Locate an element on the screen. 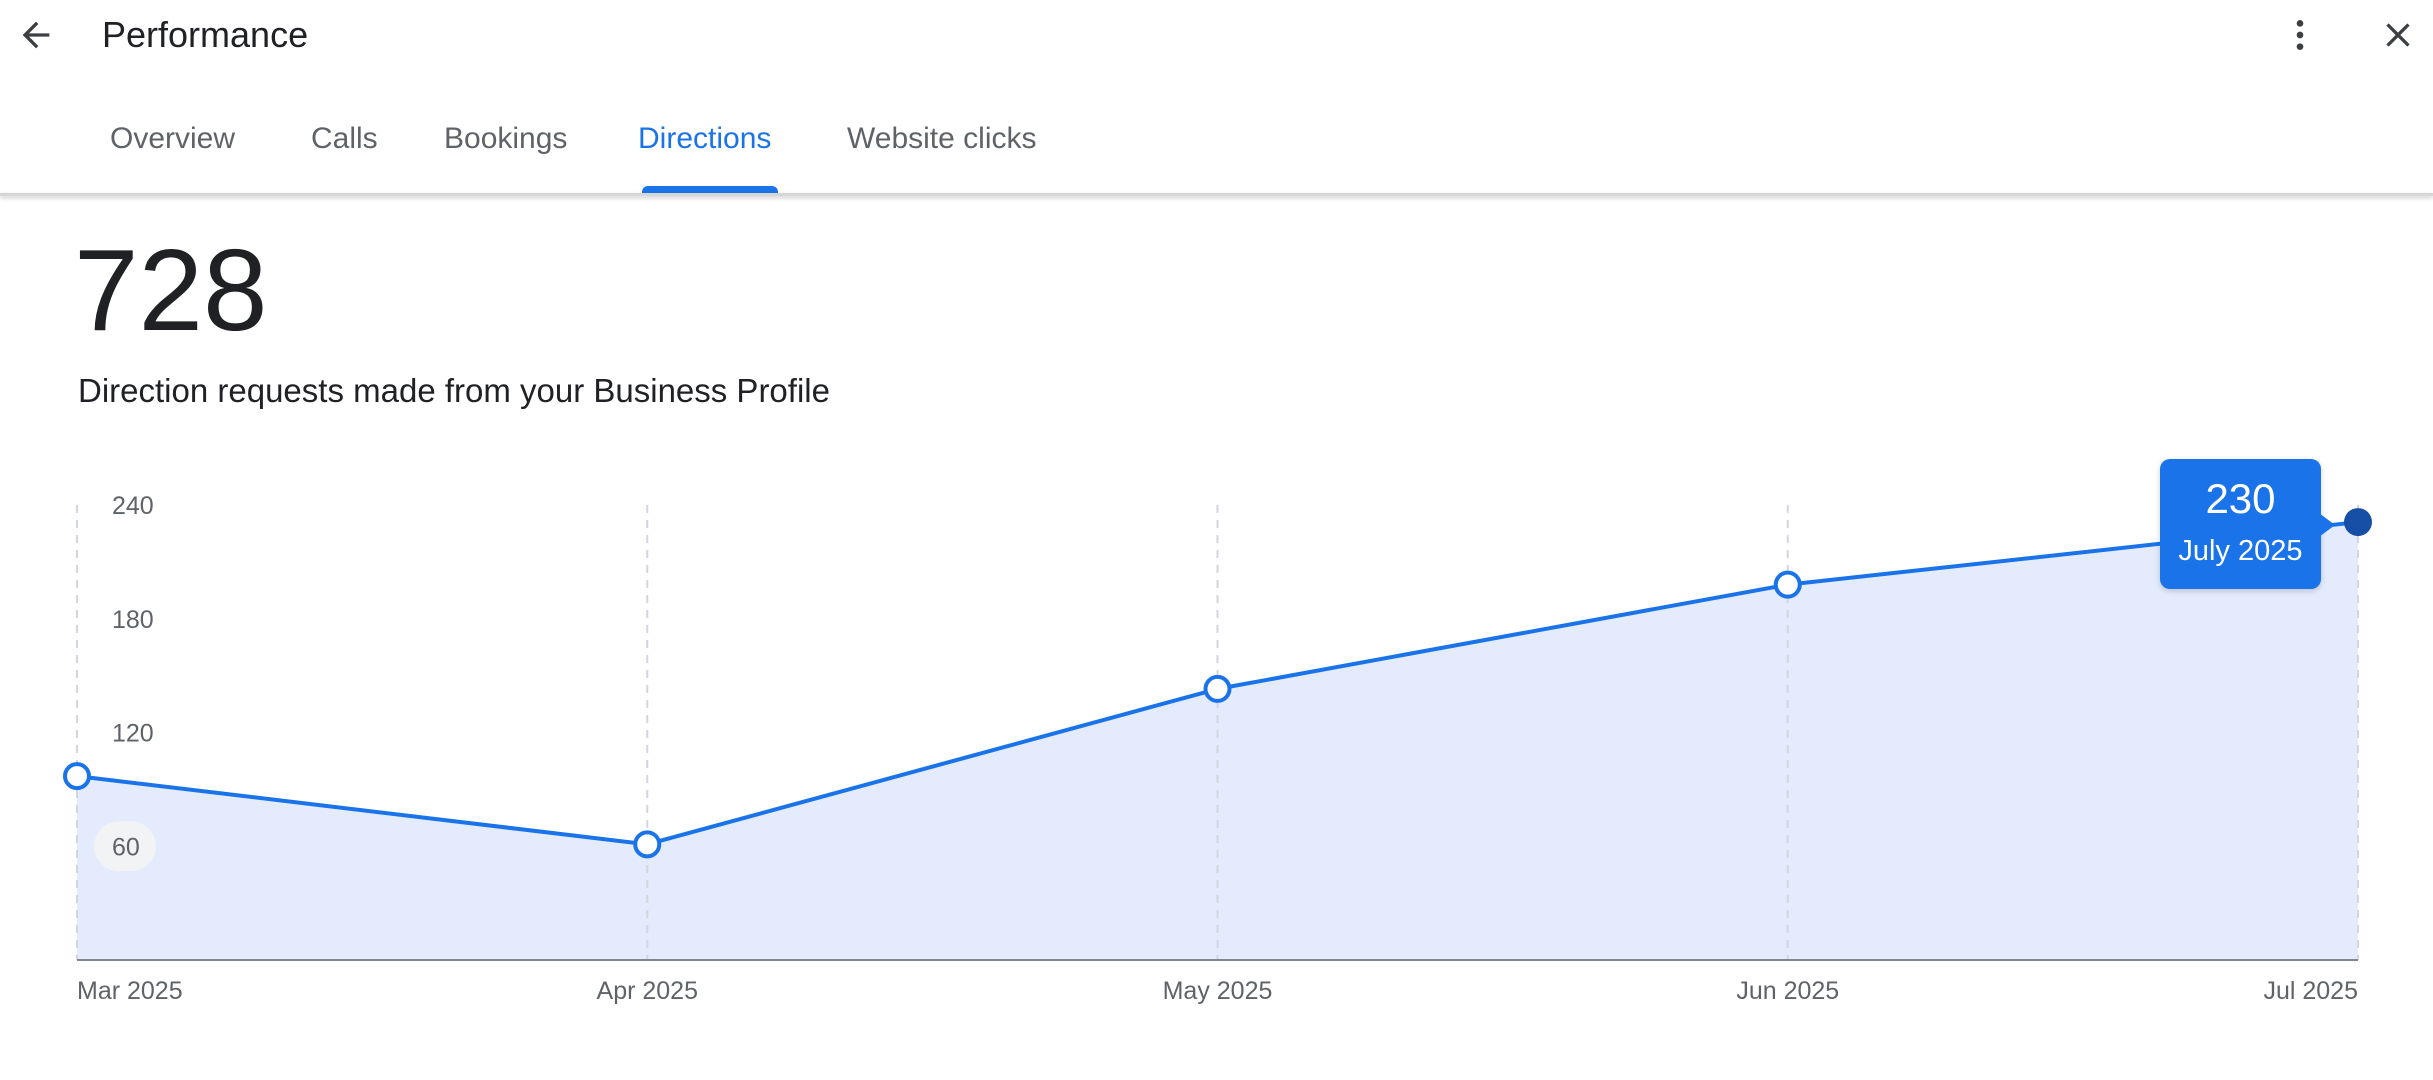  more-options-button is located at coordinates (2300, 35).